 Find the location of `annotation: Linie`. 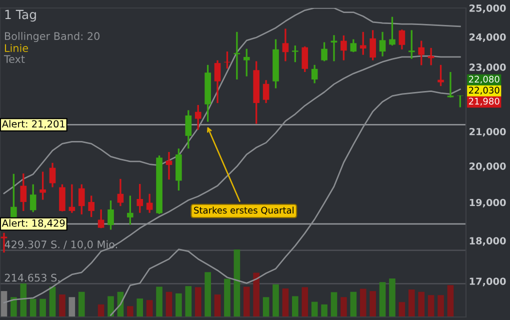

annotation: Linie is located at coordinates (16, 48).